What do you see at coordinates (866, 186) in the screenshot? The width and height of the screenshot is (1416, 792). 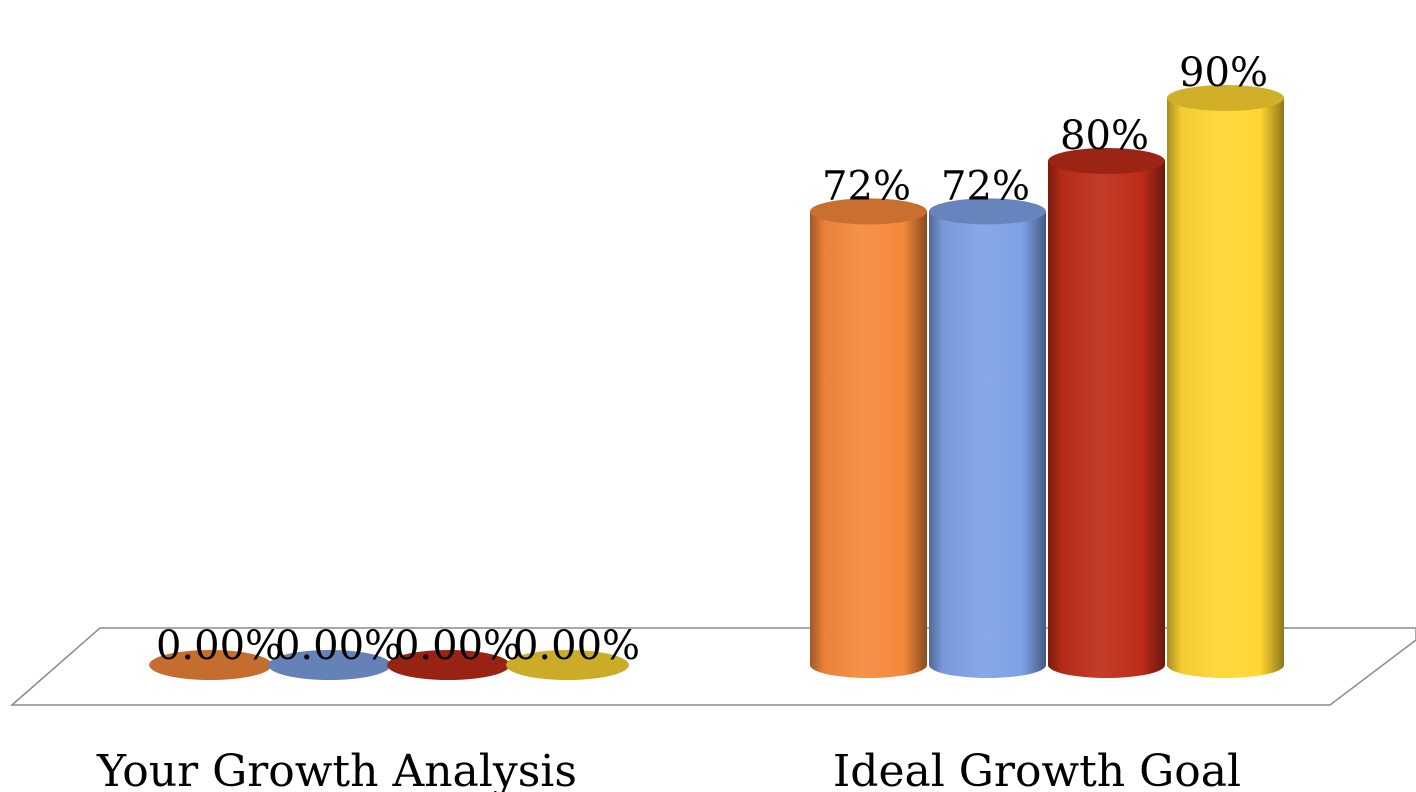 I see `data-label-1-0: 72%` at bounding box center [866, 186].